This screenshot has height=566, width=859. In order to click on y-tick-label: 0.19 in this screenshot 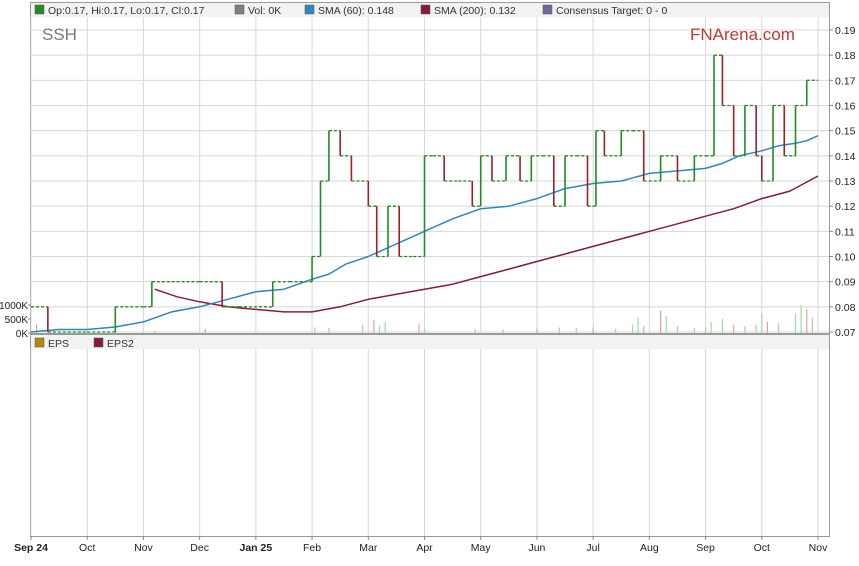, I will do `click(845, 31)`.